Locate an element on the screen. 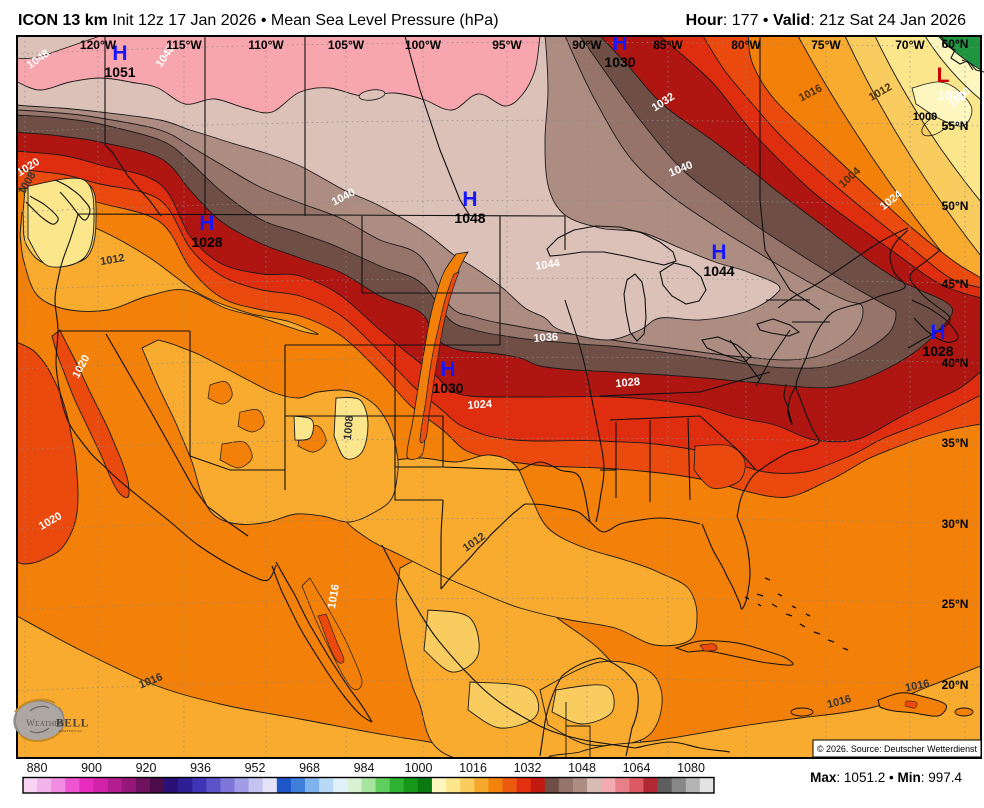 This screenshot has height=808, width=984. svg-text: 60°N is located at coordinates (955, 44).